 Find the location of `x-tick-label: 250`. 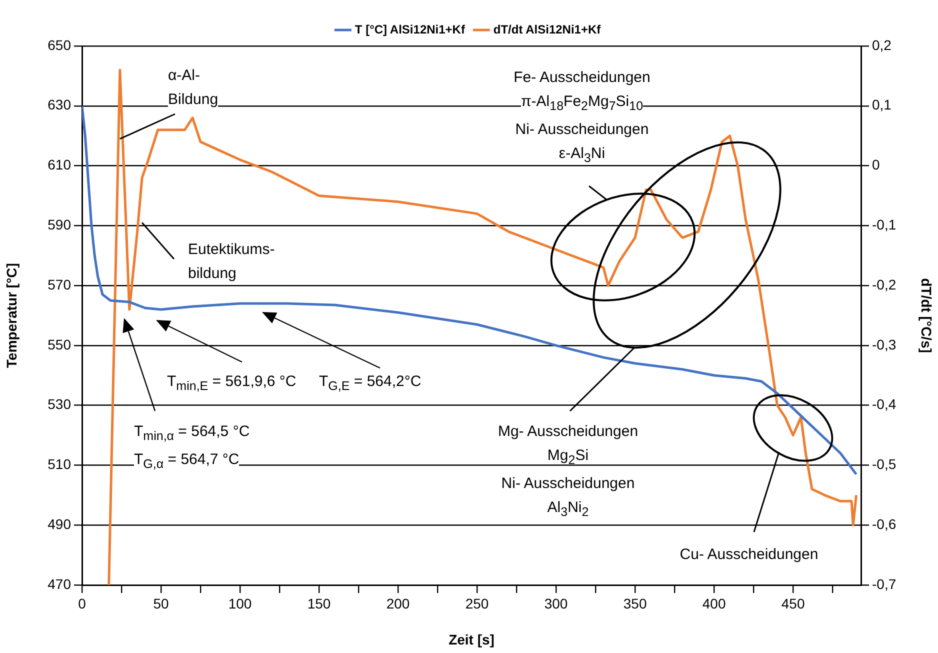

x-tick-label: 250 is located at coordinates (477, 603).